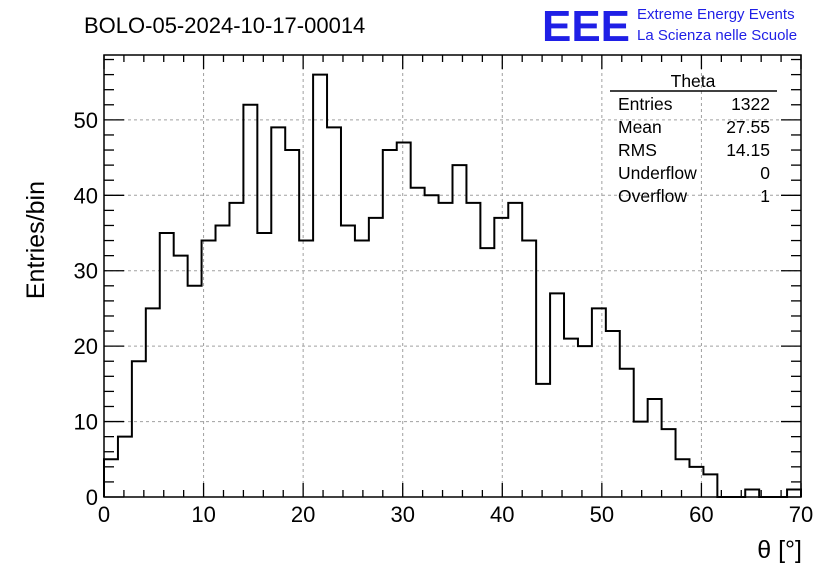 This screenshot has width=836, height=572. Describe the element at coordinates (86, 195) in the screenshot. I see `y-tick-label: 40` at that location.